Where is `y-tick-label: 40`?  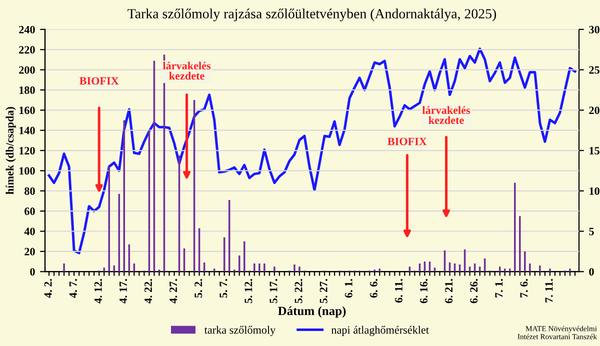 y-tick-label: 40 is located at coordinates (29, 232).